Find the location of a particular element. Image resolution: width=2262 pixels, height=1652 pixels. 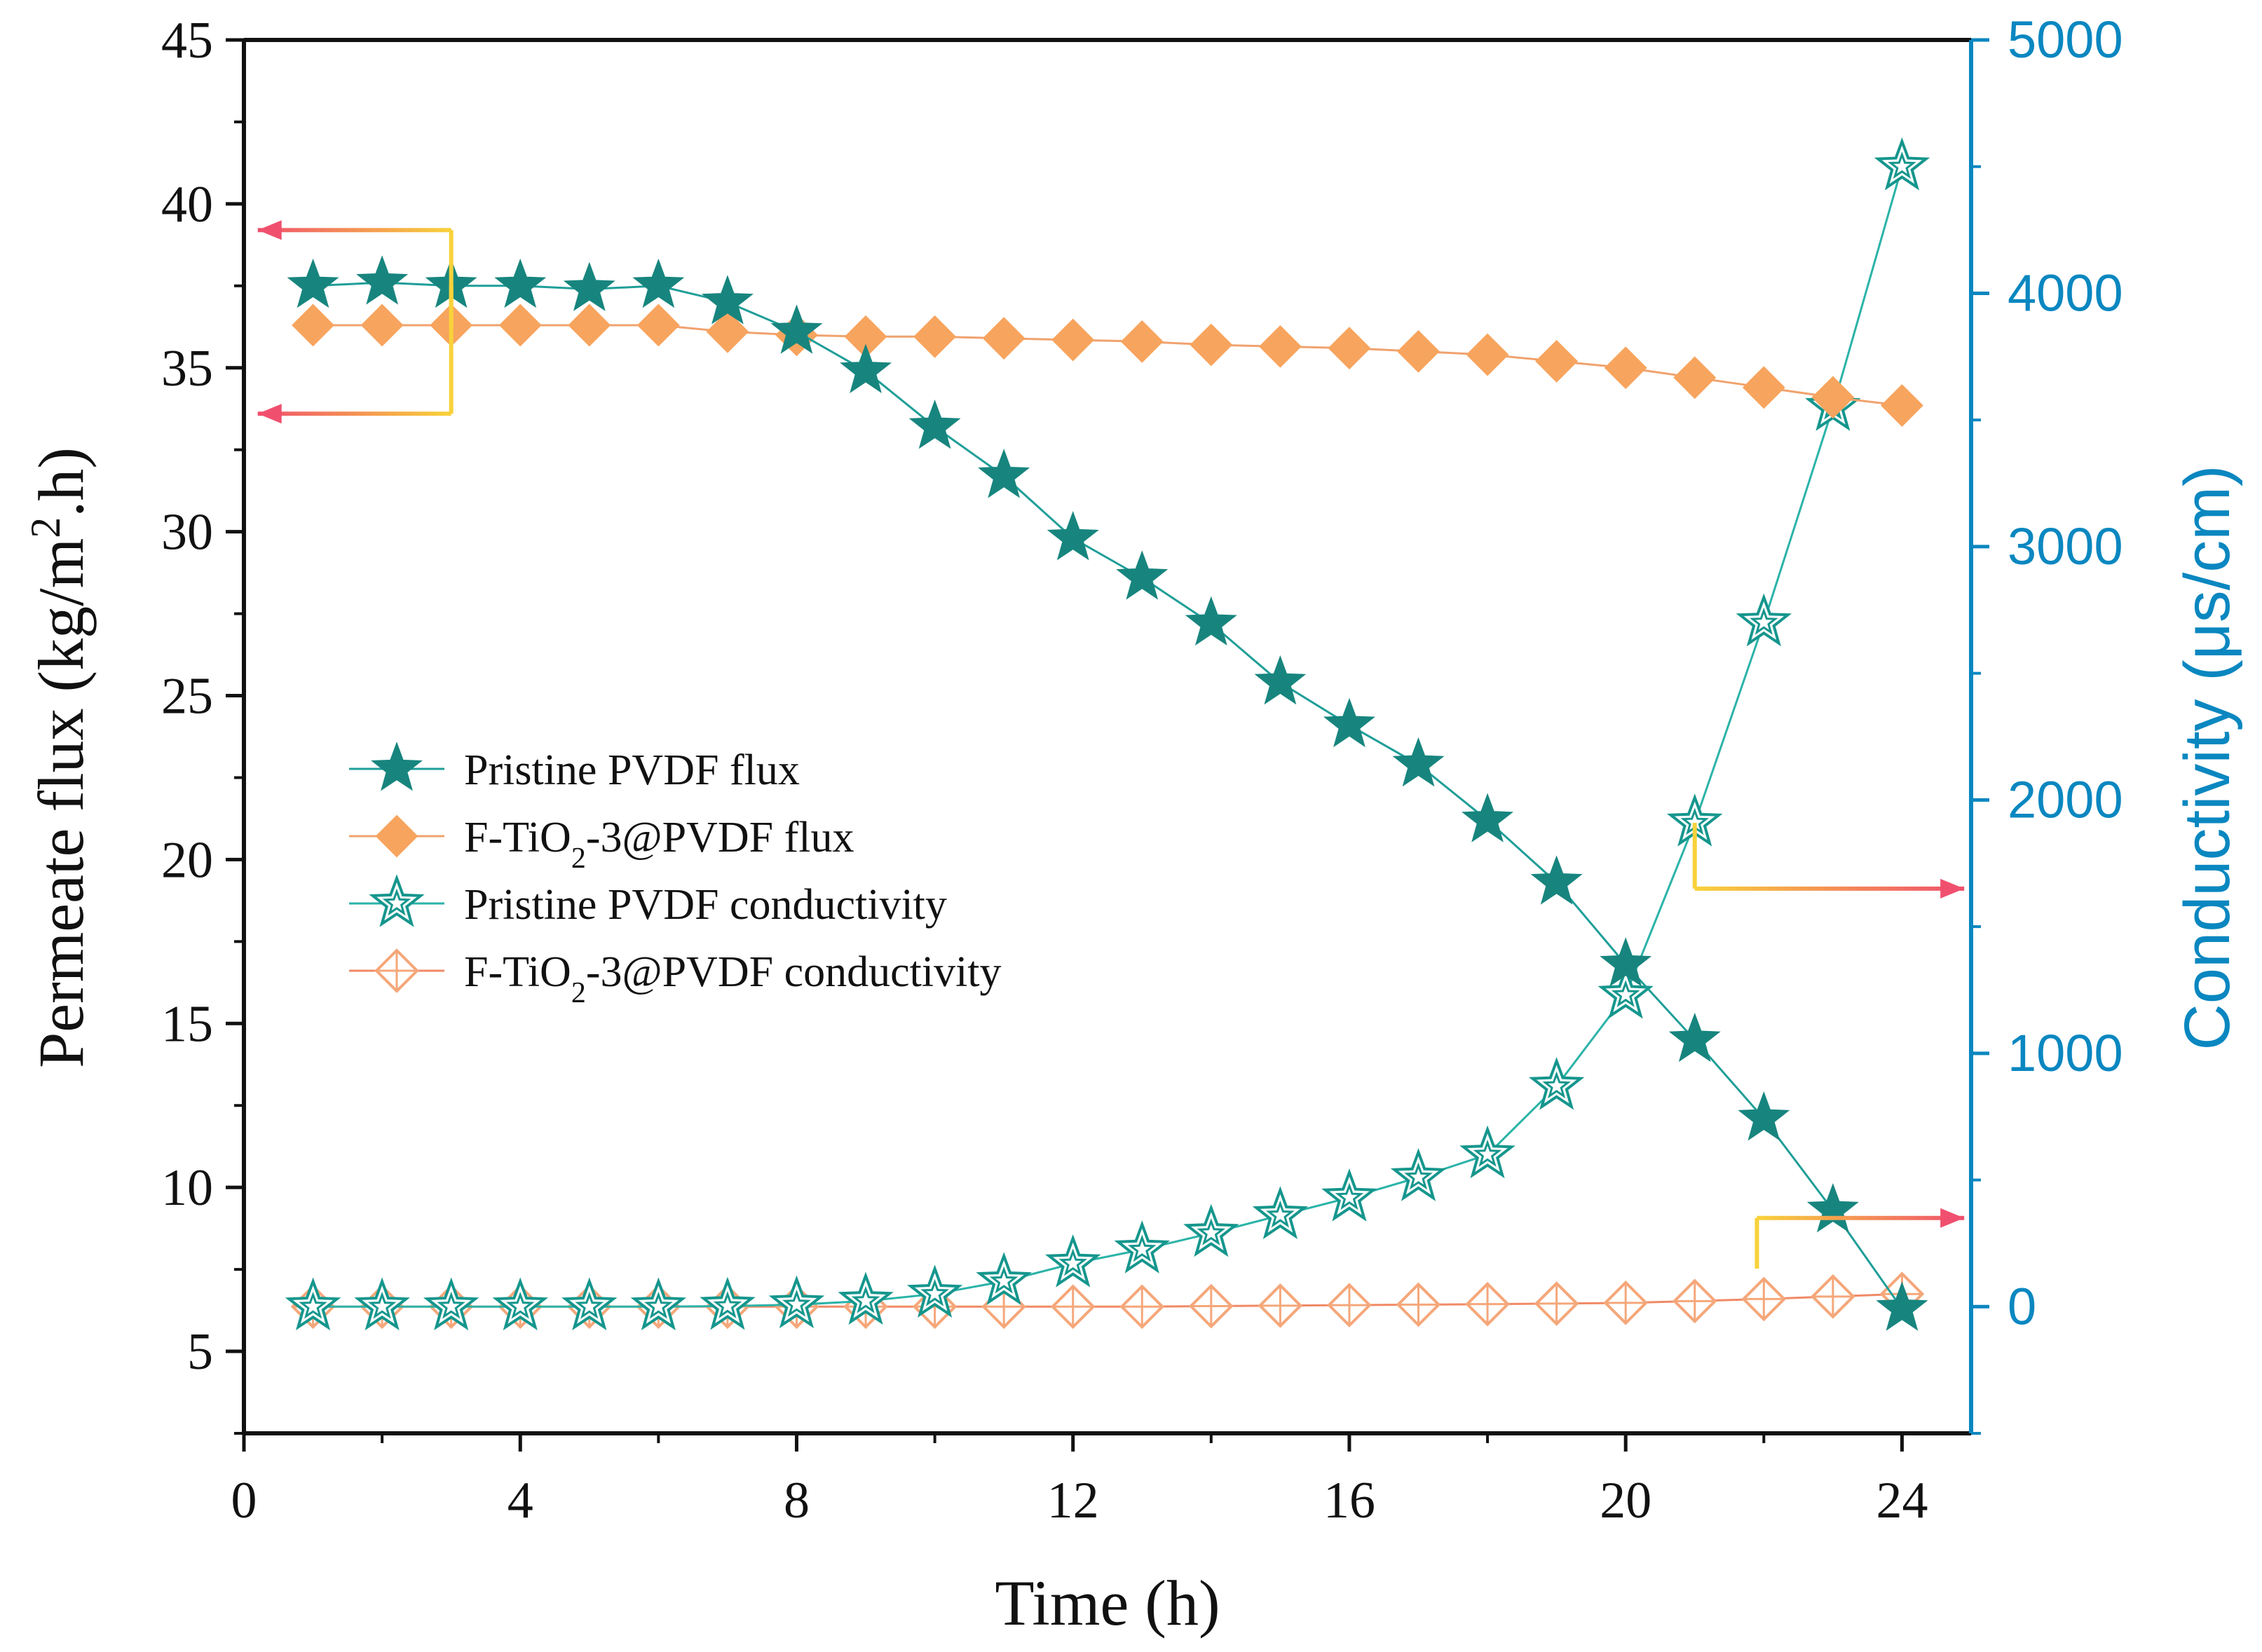

legend-label-part: Pristine PVDF conductivity is located at coordinates (705, 905).